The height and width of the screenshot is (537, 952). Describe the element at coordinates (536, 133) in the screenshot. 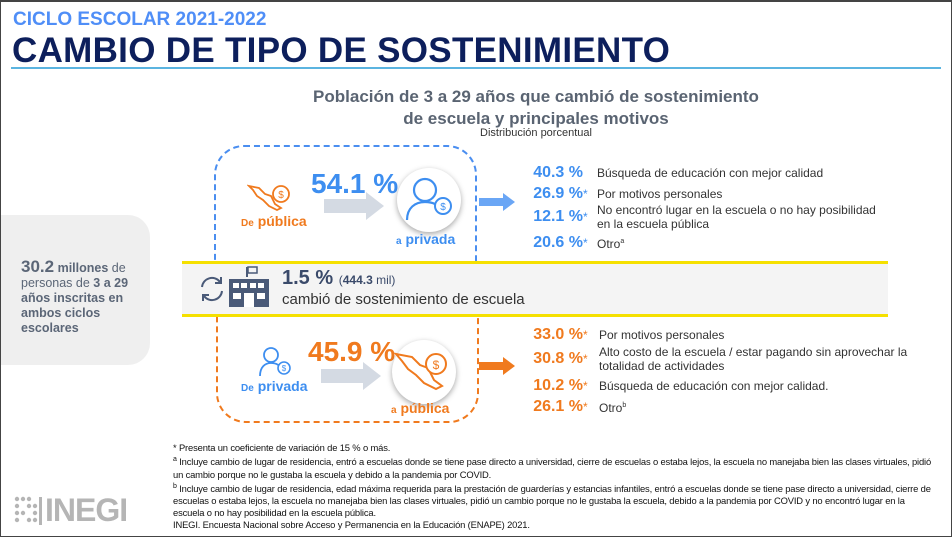

I see `chart-subtitle: Distribución porcentual` at that location.